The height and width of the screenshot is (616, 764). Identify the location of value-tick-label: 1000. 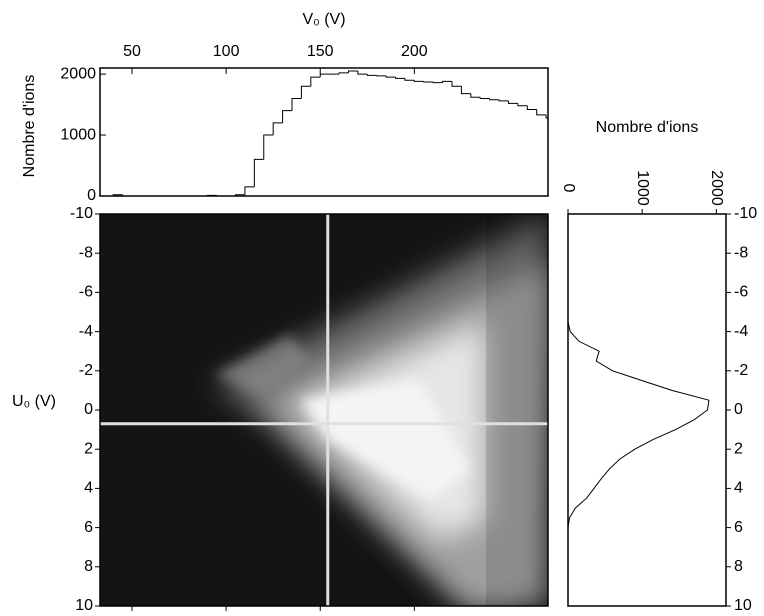
(642, 188).